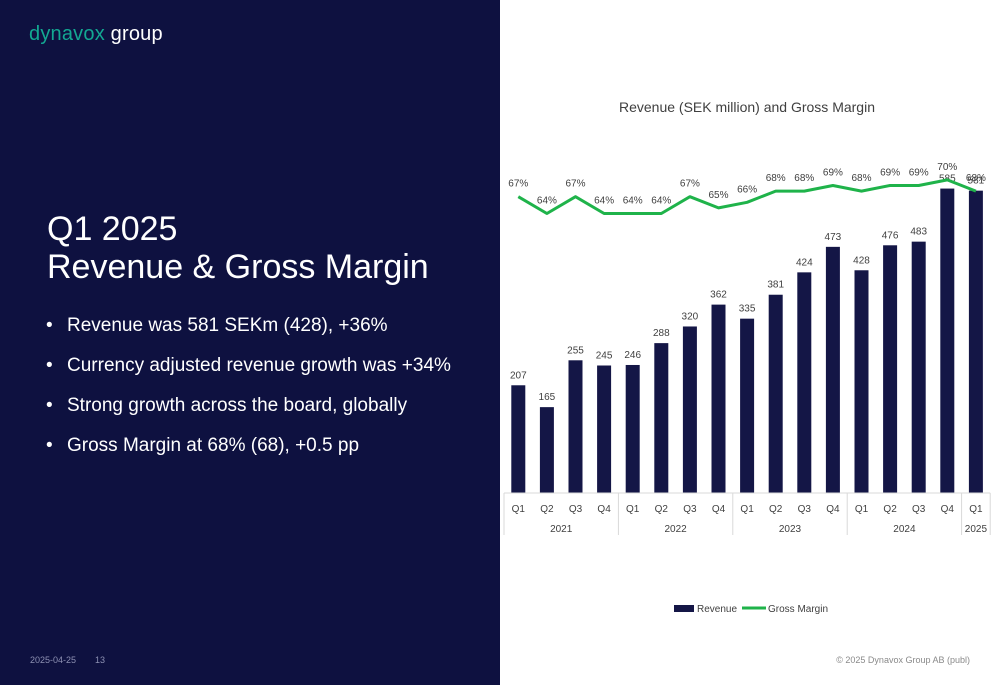 The width and height of the screenshot is (1000, 685). I want to click on revenue-bar-label: 581, so click(976, 181).